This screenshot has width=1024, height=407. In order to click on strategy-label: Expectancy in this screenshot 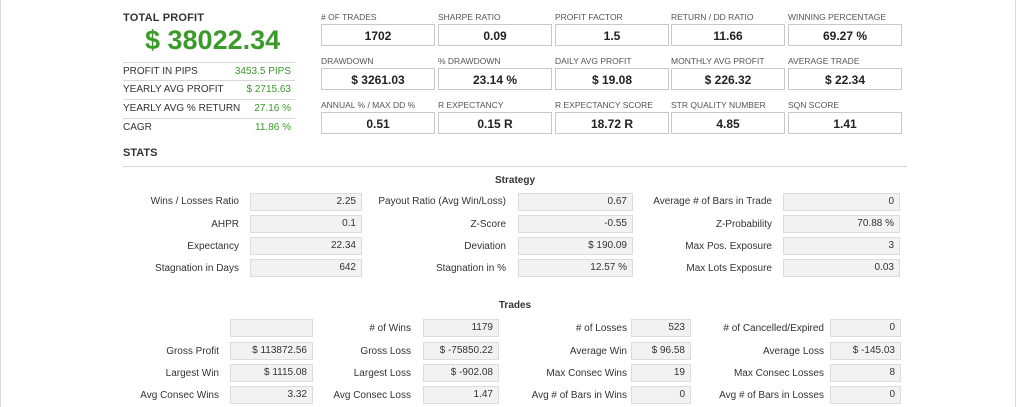, I will do `click(213, 246)`.